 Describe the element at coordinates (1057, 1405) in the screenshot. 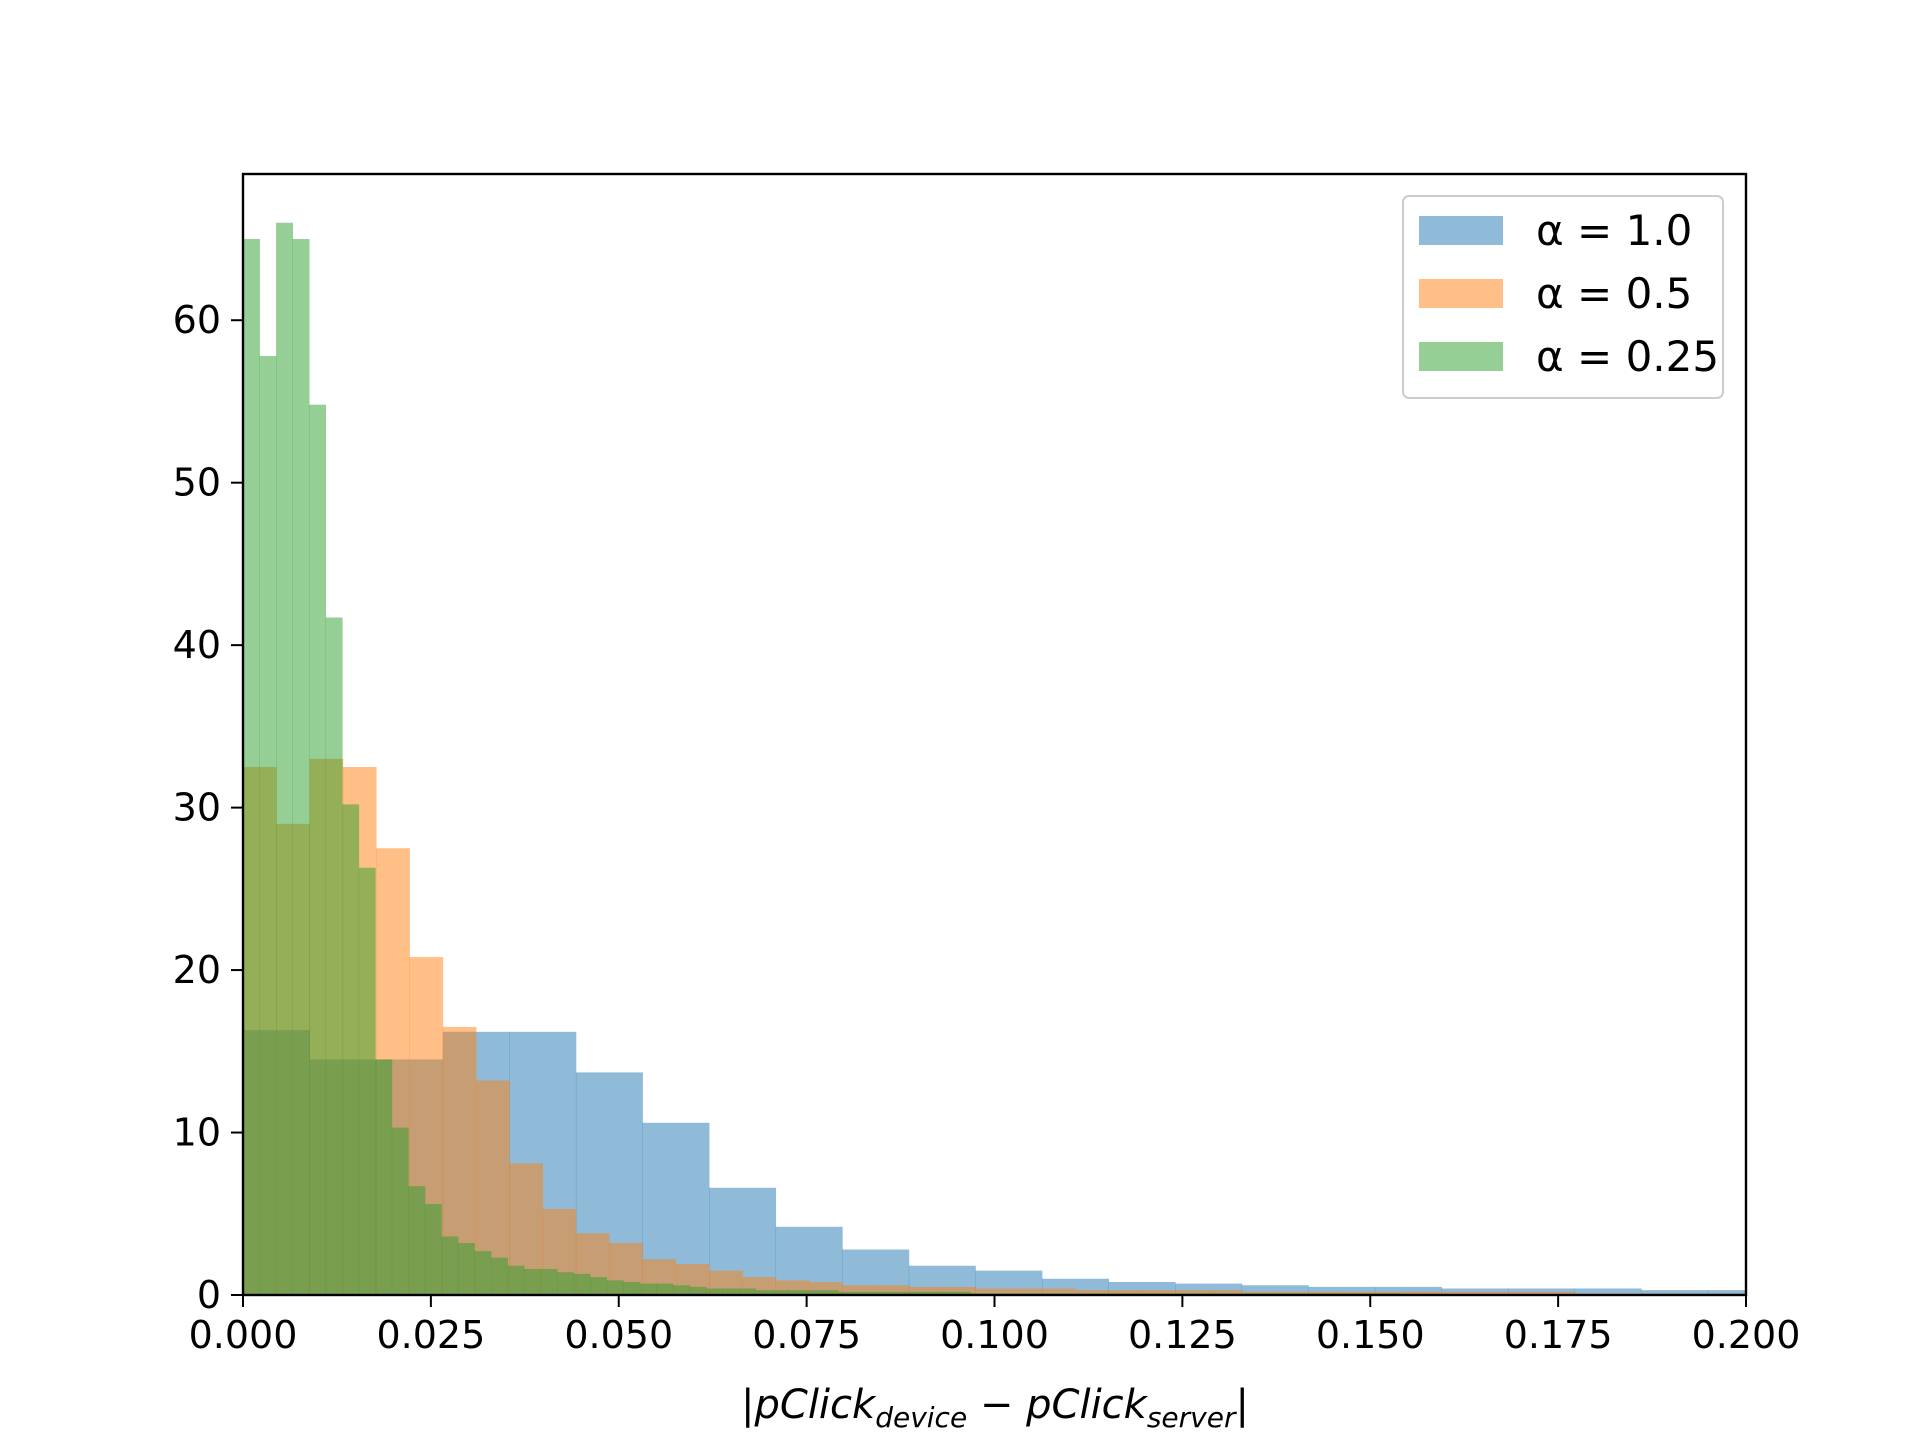

I see `x-axis-label-mid: − pClick` at that location.